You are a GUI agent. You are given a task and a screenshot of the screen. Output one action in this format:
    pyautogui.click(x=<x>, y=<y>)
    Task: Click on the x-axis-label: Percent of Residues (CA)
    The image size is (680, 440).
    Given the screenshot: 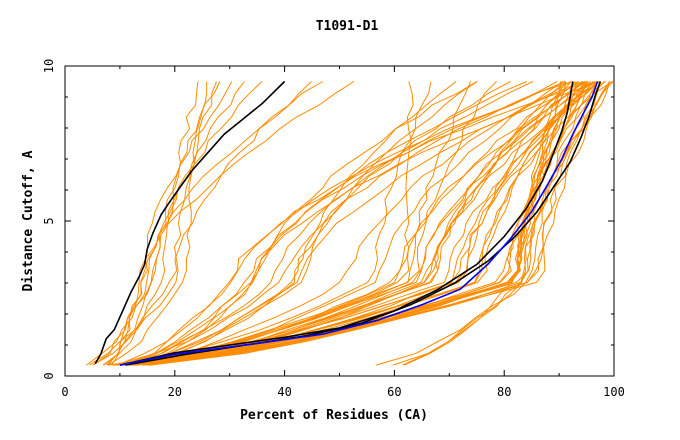 What is the action you would take?
    pyautogui.click(x=334, y=415)
    